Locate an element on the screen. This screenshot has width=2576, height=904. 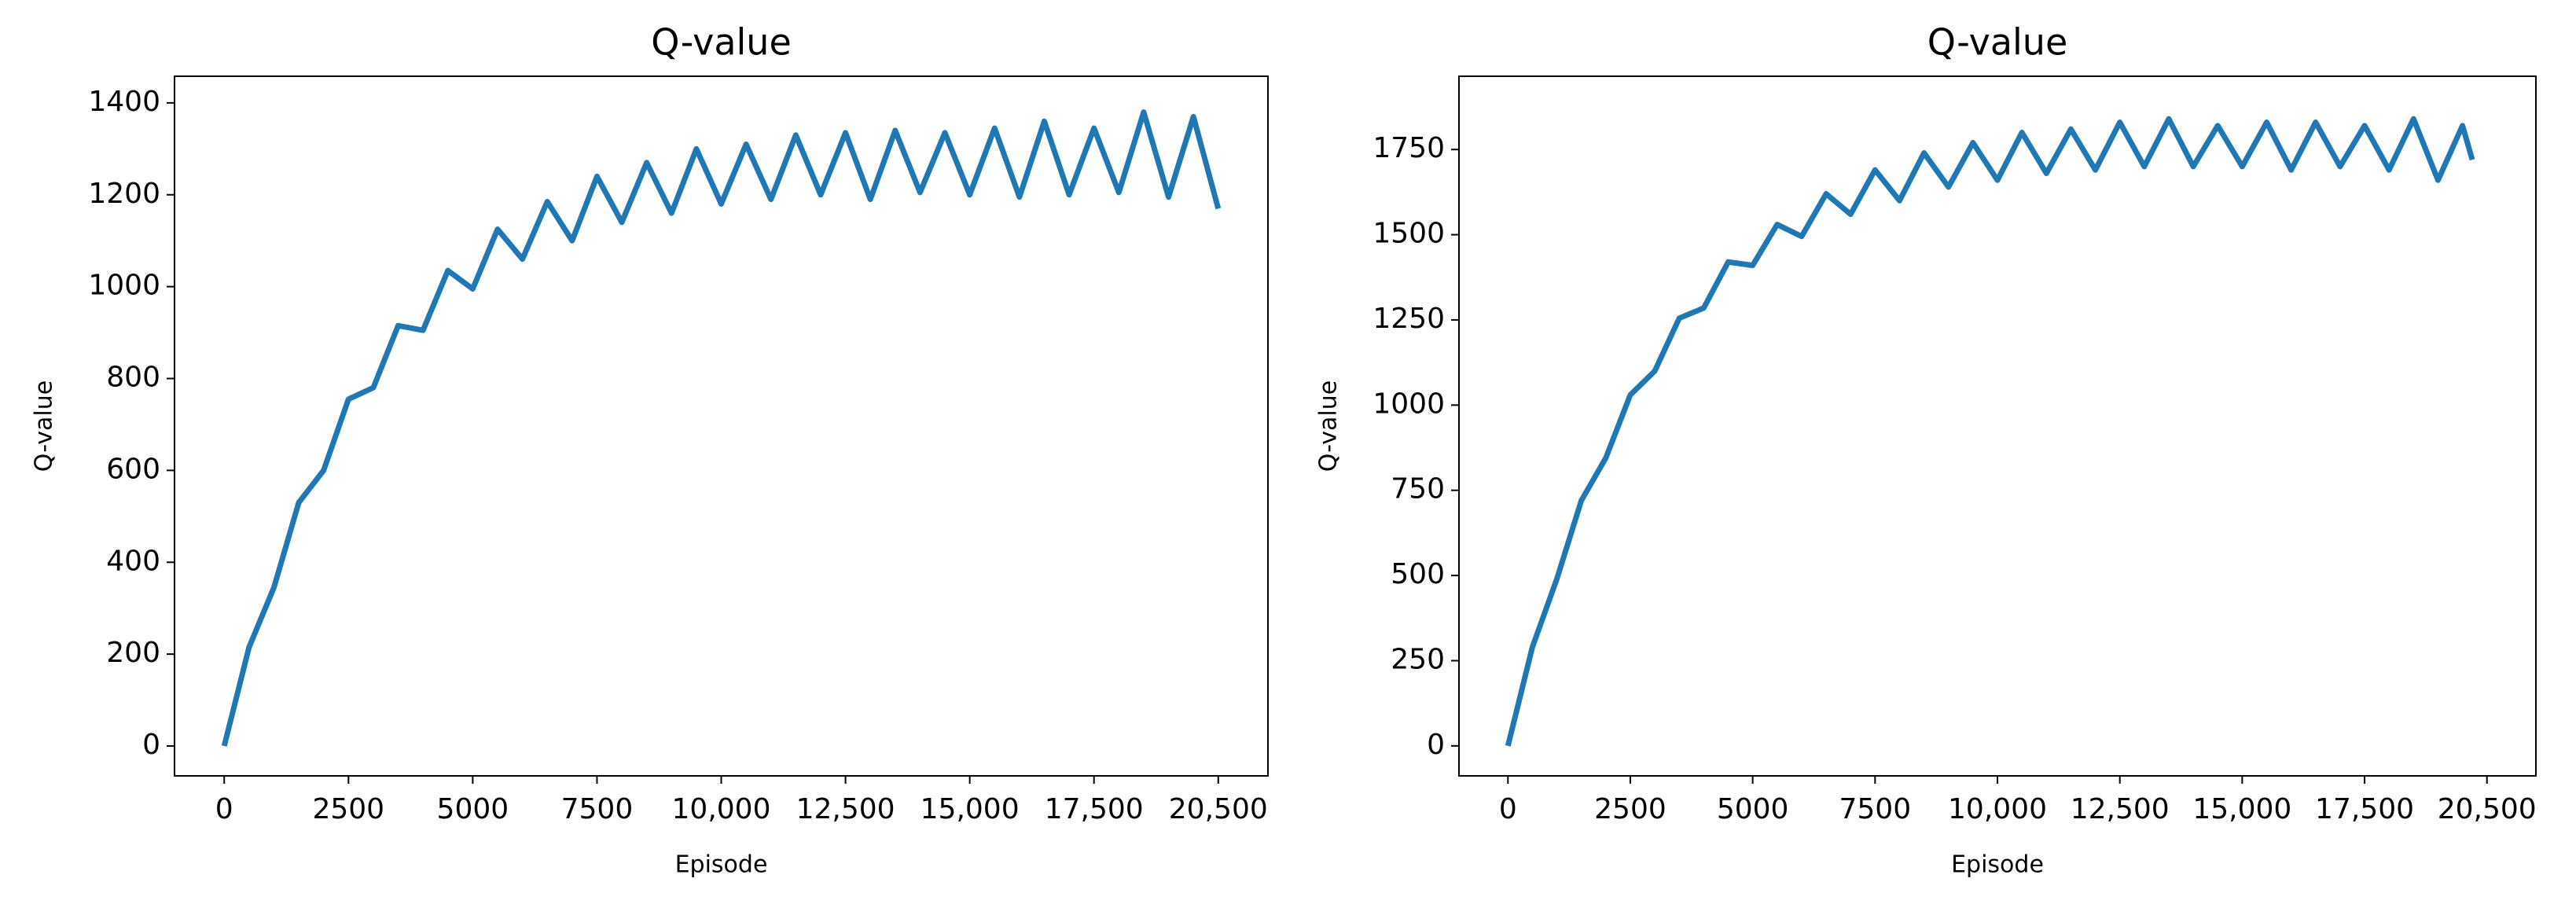
y-tick-label: 600 is located at coordinates (133, 469).